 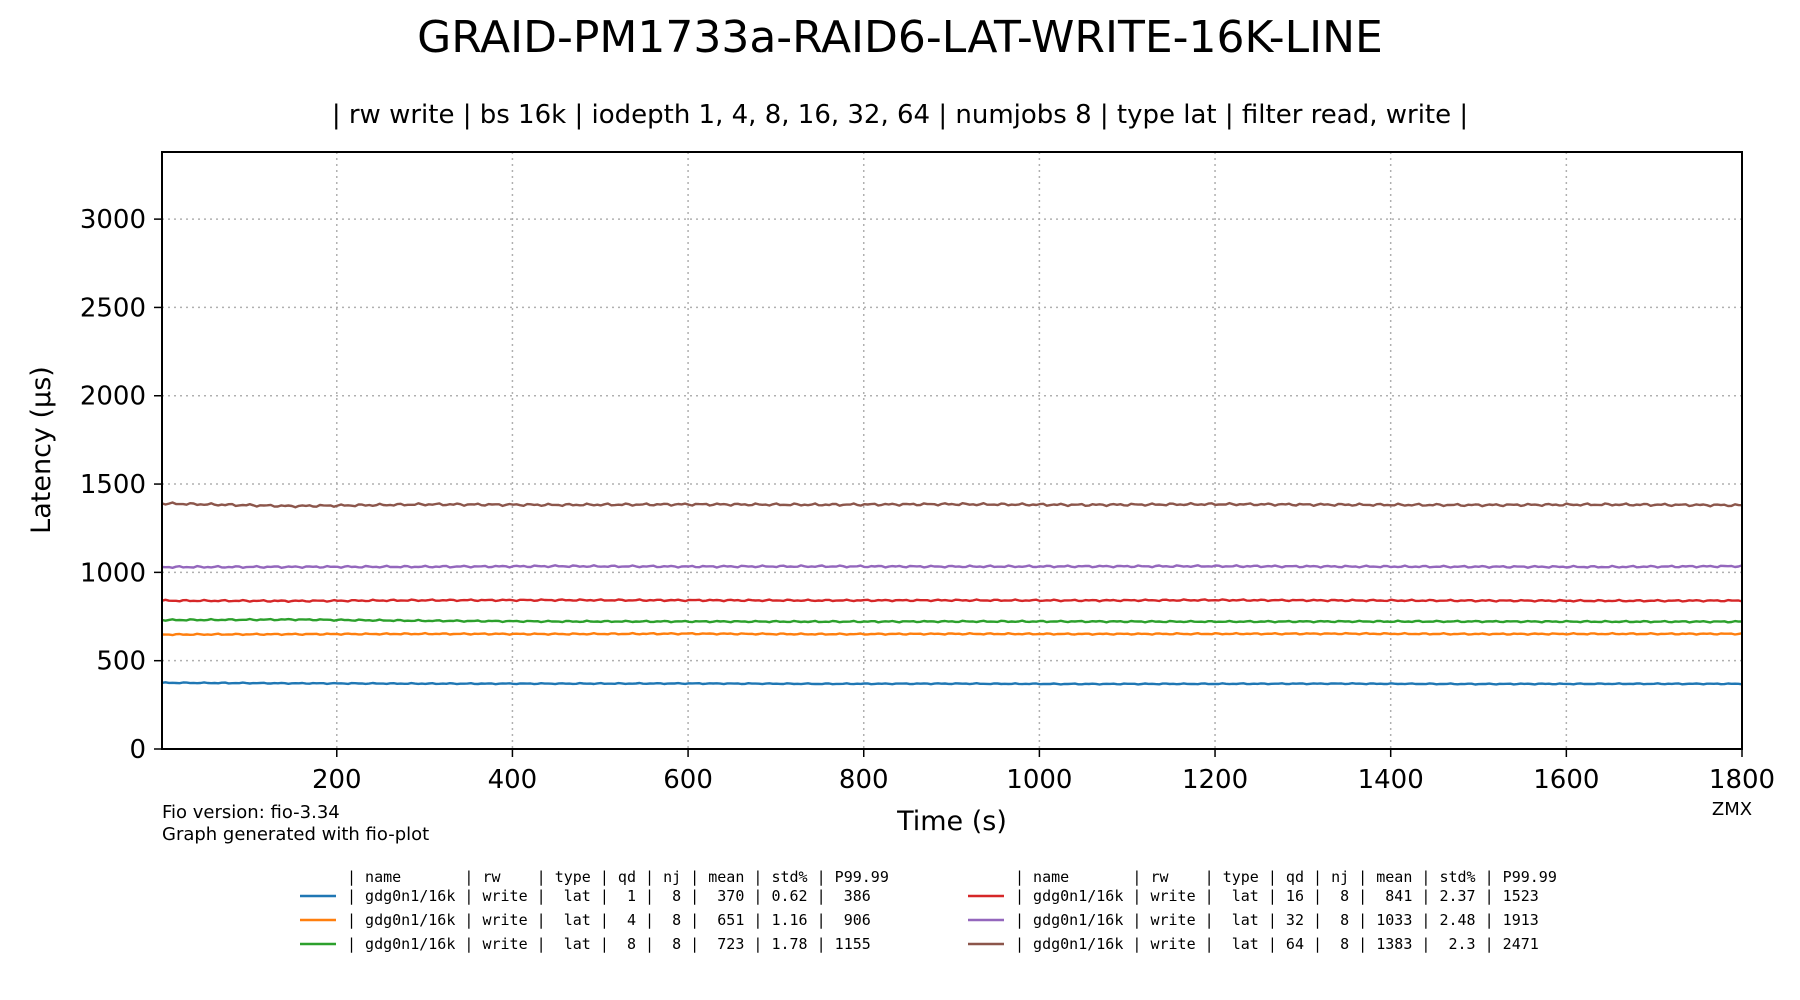 I want to click on chart-title: GRAID-PM1733a-RAID6-LAT-WRITE-16K-LINE, so click(x=900, y=37).